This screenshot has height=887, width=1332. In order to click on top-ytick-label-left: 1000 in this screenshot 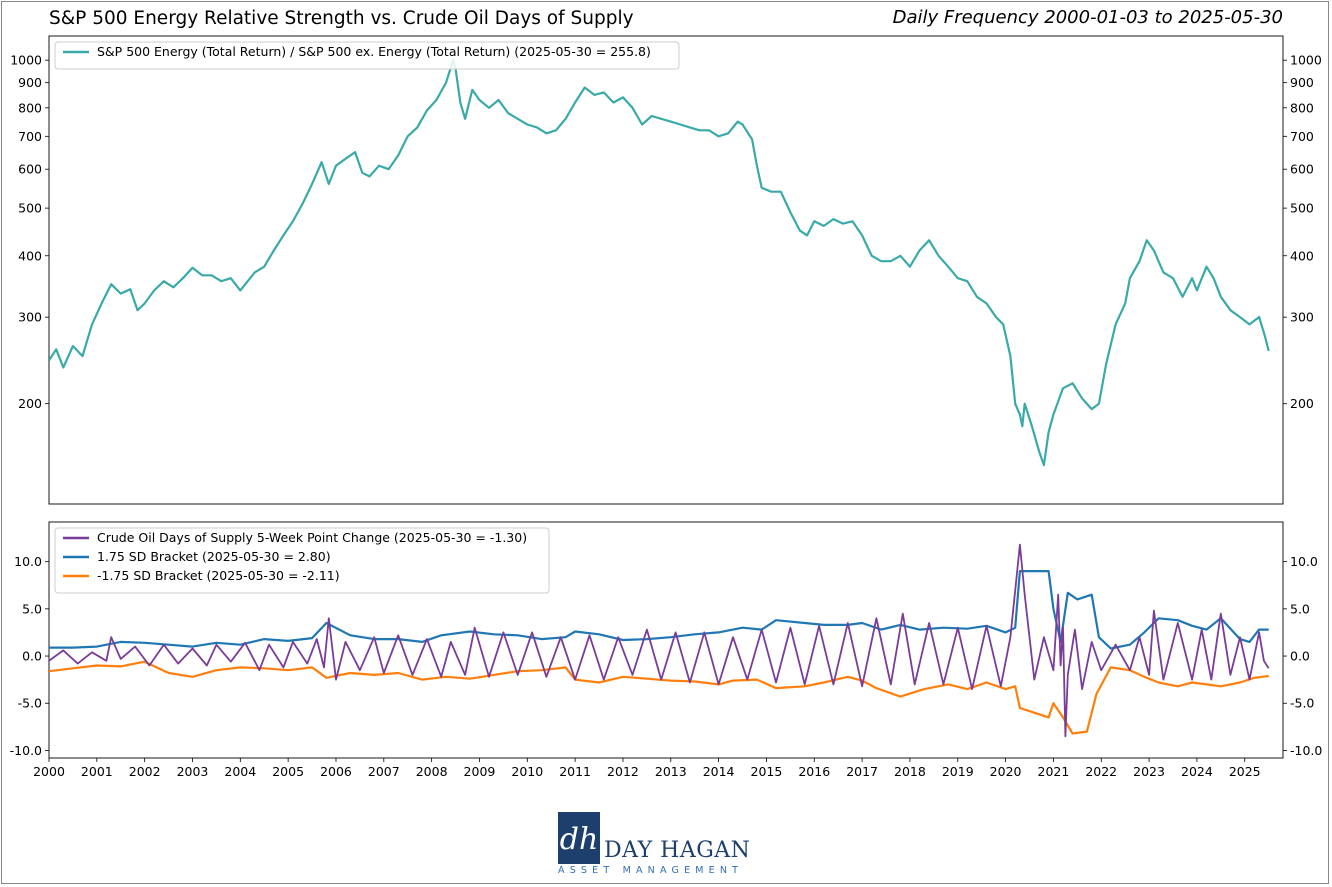, I will do `click(26, 60)`.